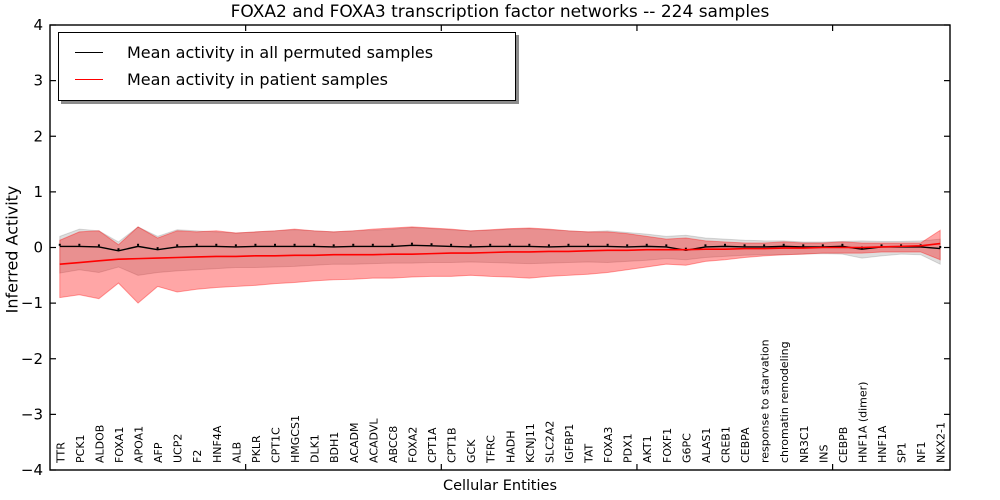  Describe the element at coordinates (217, 444) in the screenshot. I see `x-category-label: HNF4A` at that location.